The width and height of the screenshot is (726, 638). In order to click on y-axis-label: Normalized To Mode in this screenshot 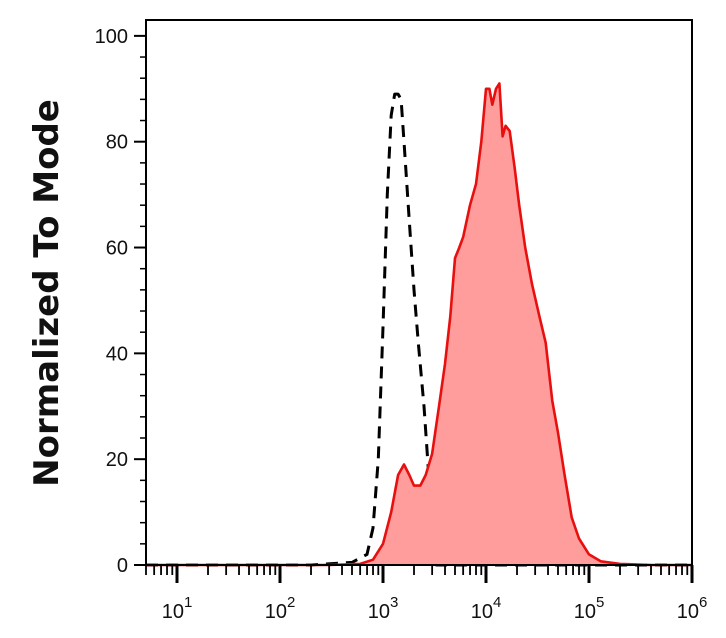, I will do `click(47, 293)`.